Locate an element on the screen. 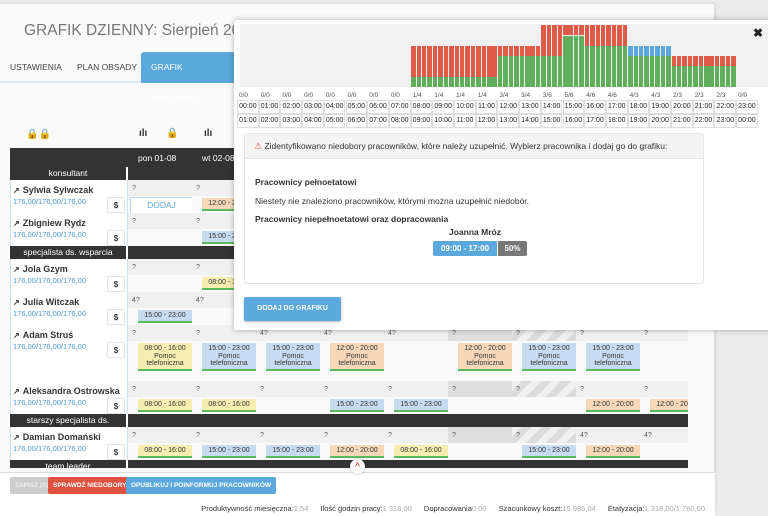  shift-cell: 08:00 - 16:00 Pomoc telefoniczna is located at coordinates (160, 361).